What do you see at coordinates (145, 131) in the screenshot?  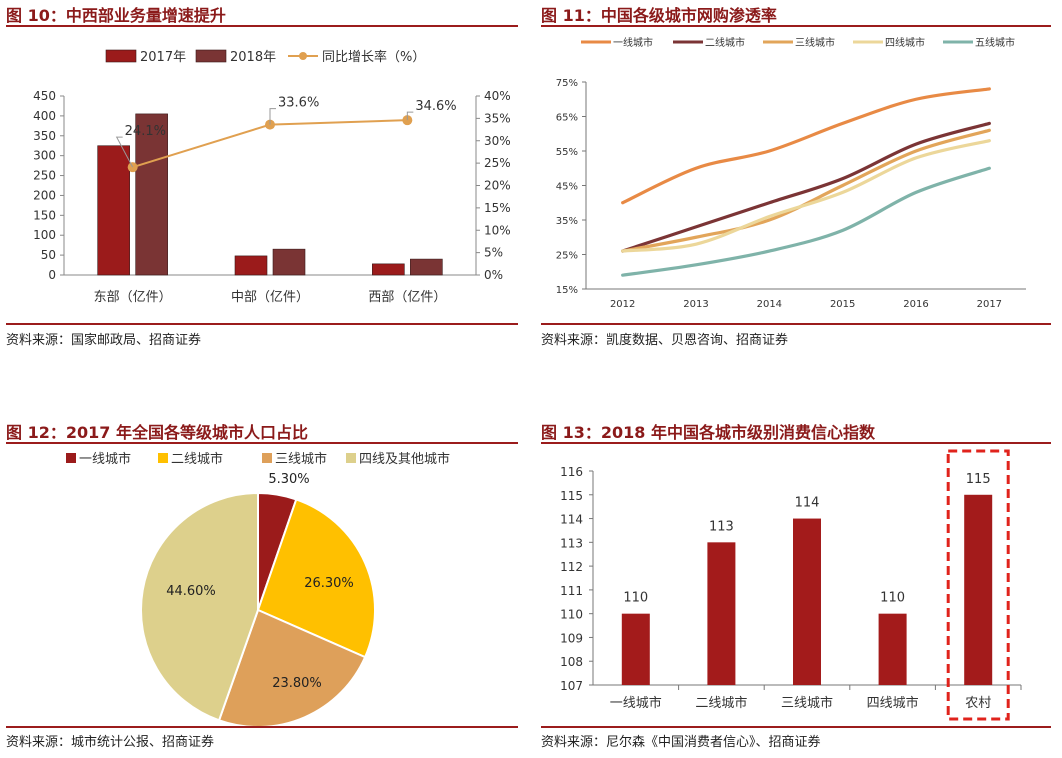 I see `growth-data-label: 24.1%` at bounding box center [145, 131].